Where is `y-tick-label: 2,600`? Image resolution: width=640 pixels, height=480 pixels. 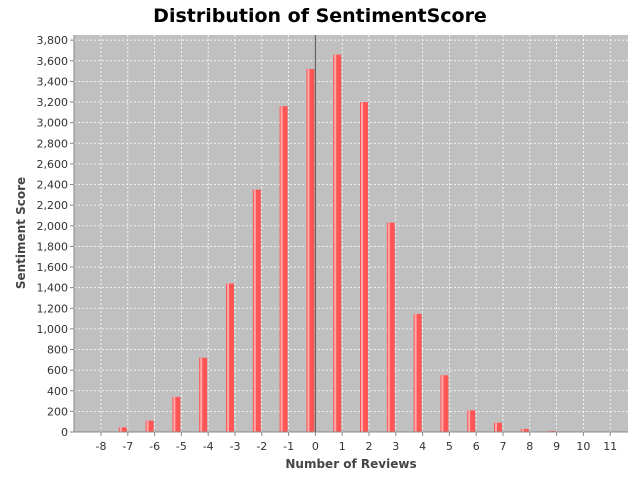 y-tick-label: 2,600 is located at coordinates (53, 164).